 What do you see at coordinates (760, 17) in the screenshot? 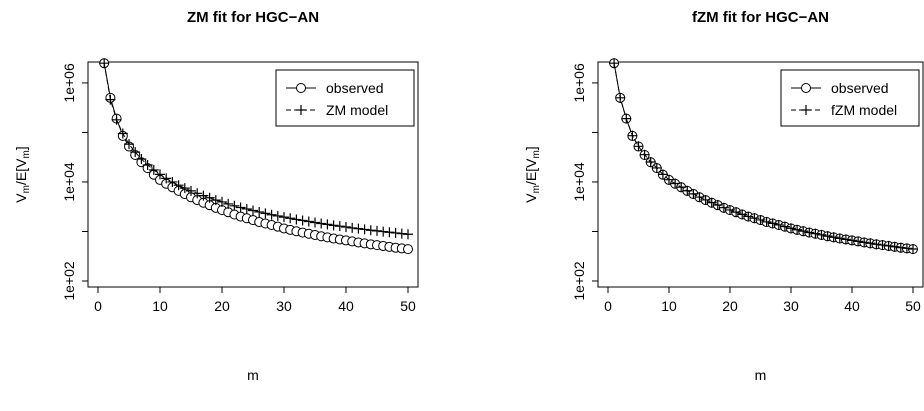
I see `chart-title: fZM fit for HGC−AN` at bounding box center [760, 17].